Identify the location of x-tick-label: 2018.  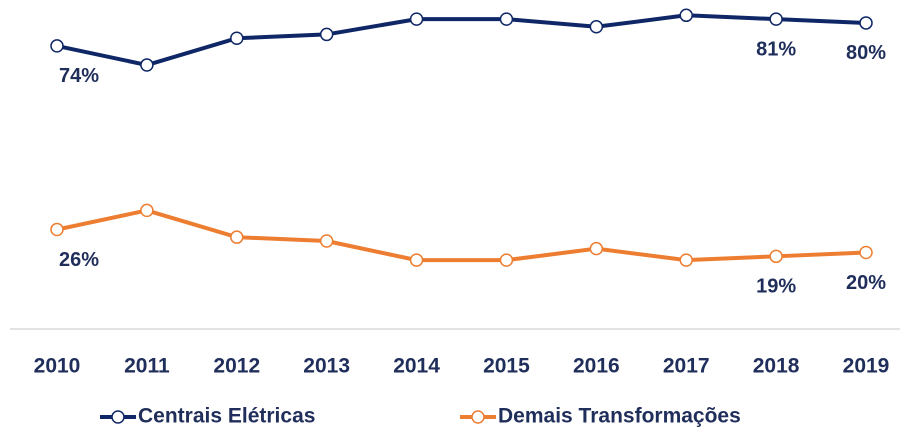
(776, 366).